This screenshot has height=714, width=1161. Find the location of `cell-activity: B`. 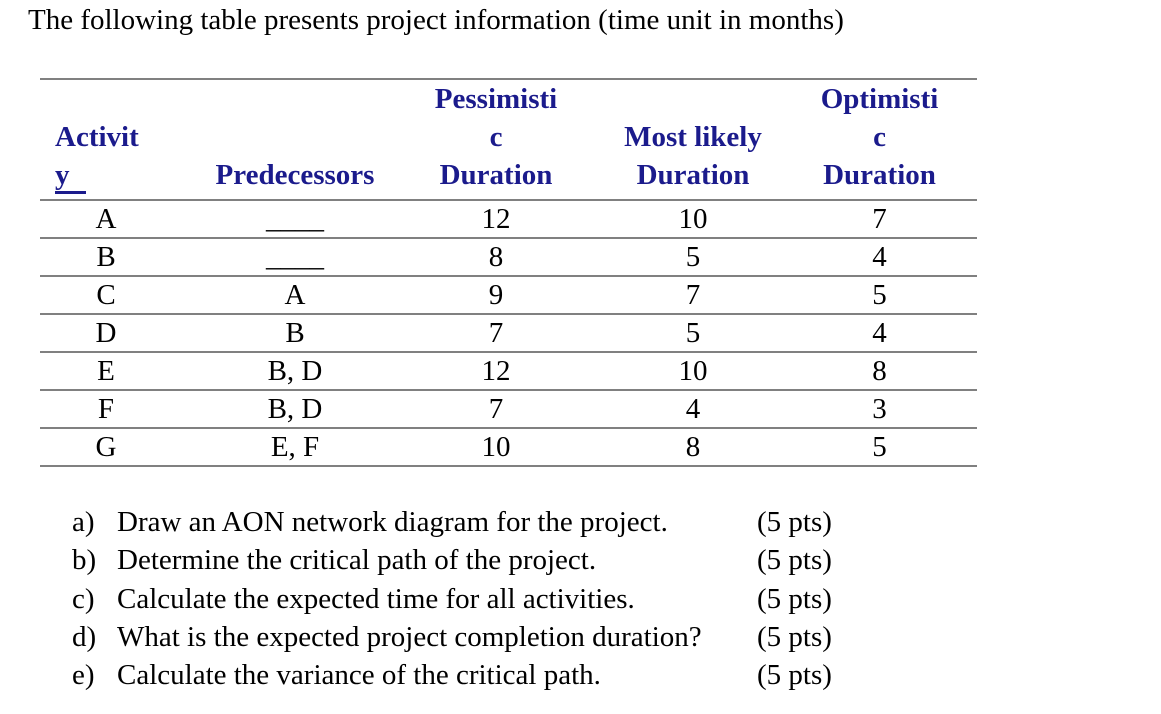

cell-activity: B is located at coordinates (106, 257).